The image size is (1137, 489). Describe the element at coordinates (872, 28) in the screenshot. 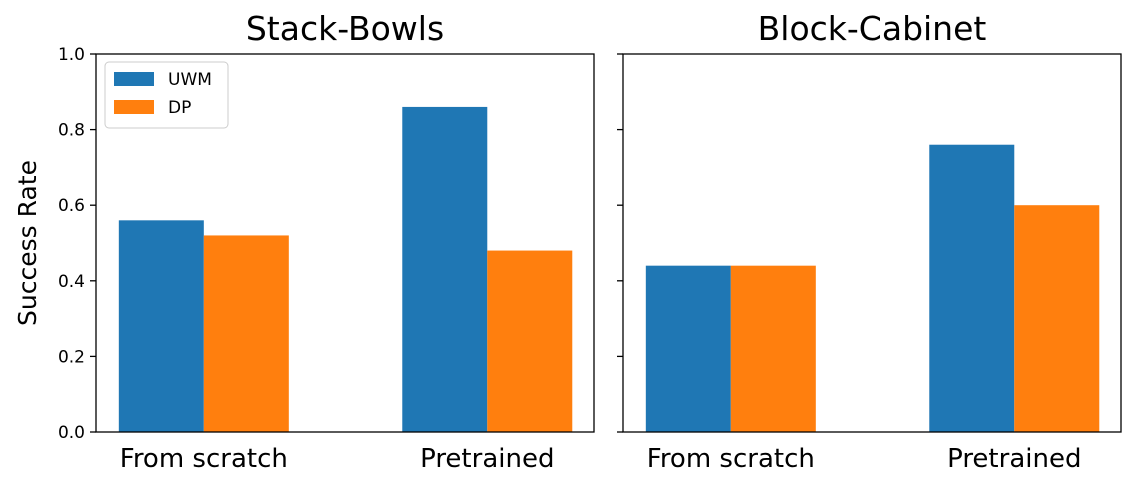

I see `chart-title: Block-Cabinet` at that location.